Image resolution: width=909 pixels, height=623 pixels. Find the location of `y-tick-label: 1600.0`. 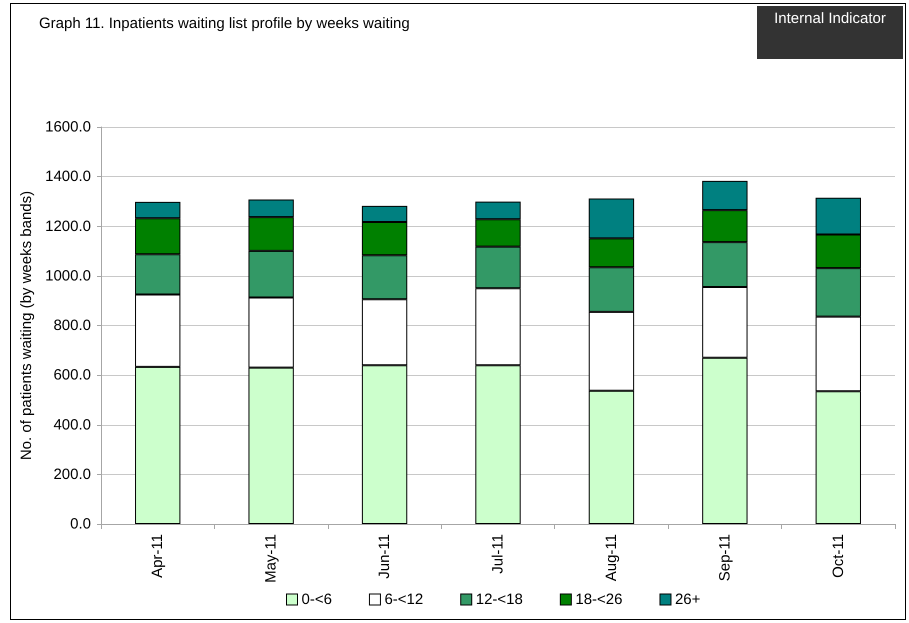

y-tick-label: 1600.0 is located at coordinates (68, 127).